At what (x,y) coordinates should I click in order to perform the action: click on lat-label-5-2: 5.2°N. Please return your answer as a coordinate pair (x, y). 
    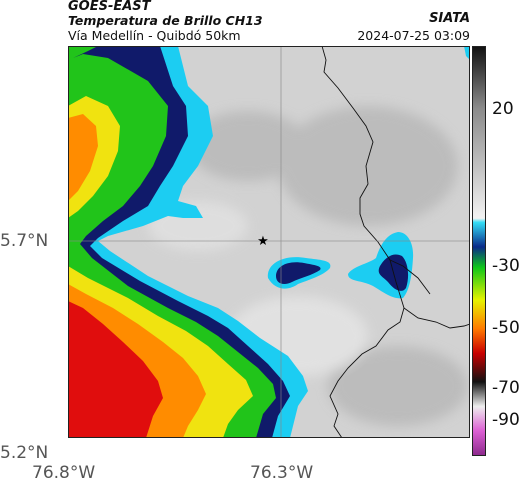
    Looking at the image, I should click on (24, 453).